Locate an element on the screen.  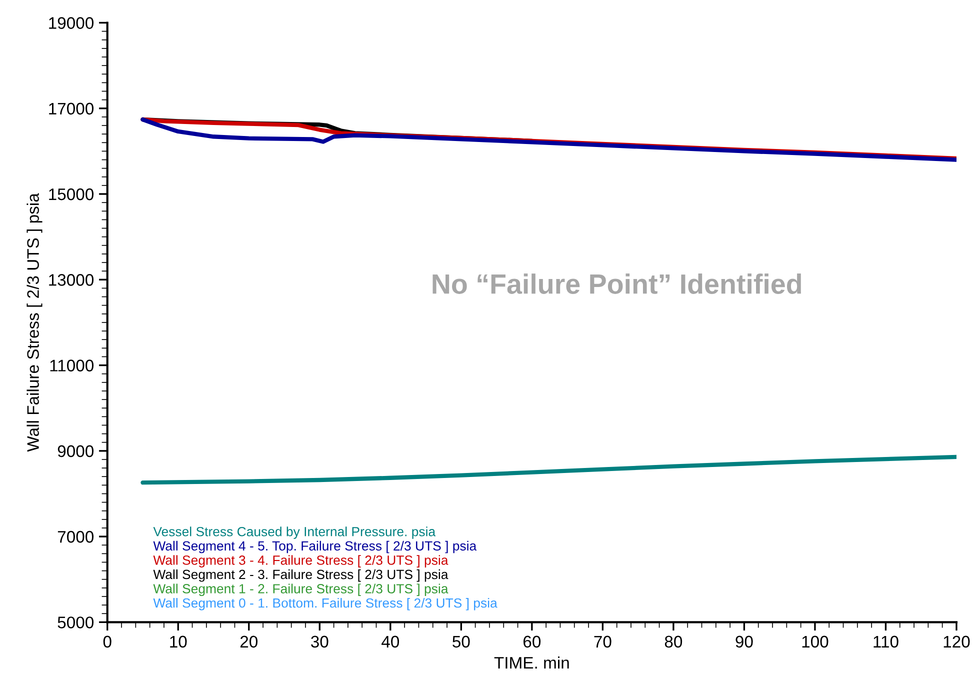
x-tick-label: 10 is located at coordinates (178, 642).